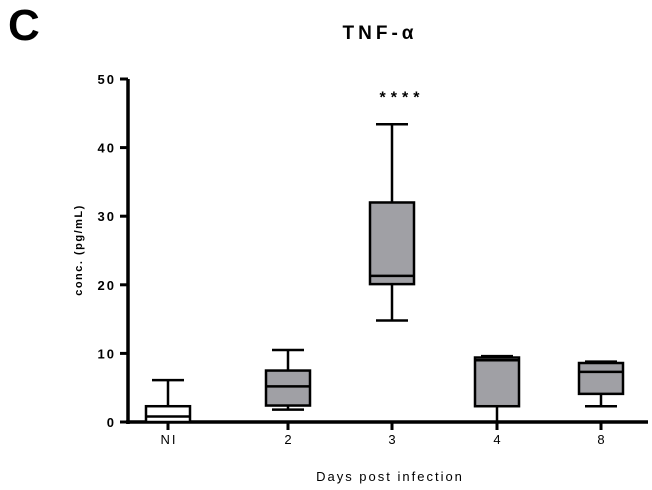 Image resolution: width=652 pixels, height=490 pixels. Describe the element at coordinates (402, 97) in the screenshot. I see `significance-marker: ****` at that location.